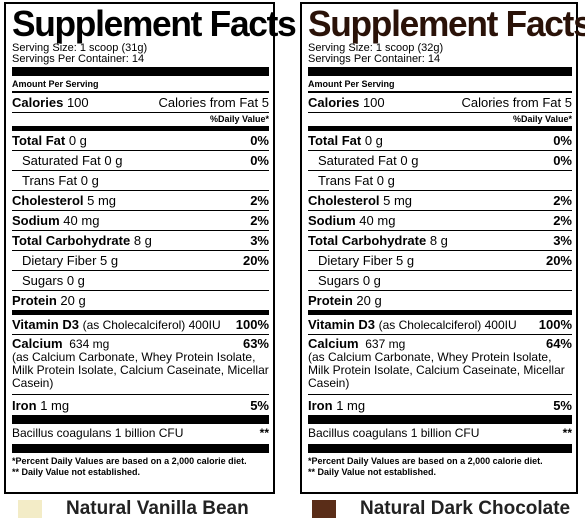 This screenshot has width=585, height=524. I want to click on cholesterol-row: Cholesterol 5 mg 2%, so click(440, 201).